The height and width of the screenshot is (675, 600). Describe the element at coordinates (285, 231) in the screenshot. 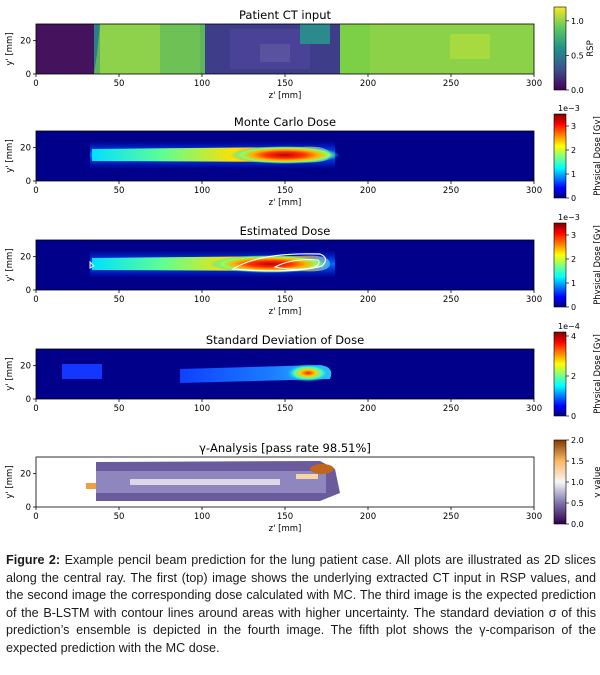

I see `panel-title: Estimated Dose` at that location.